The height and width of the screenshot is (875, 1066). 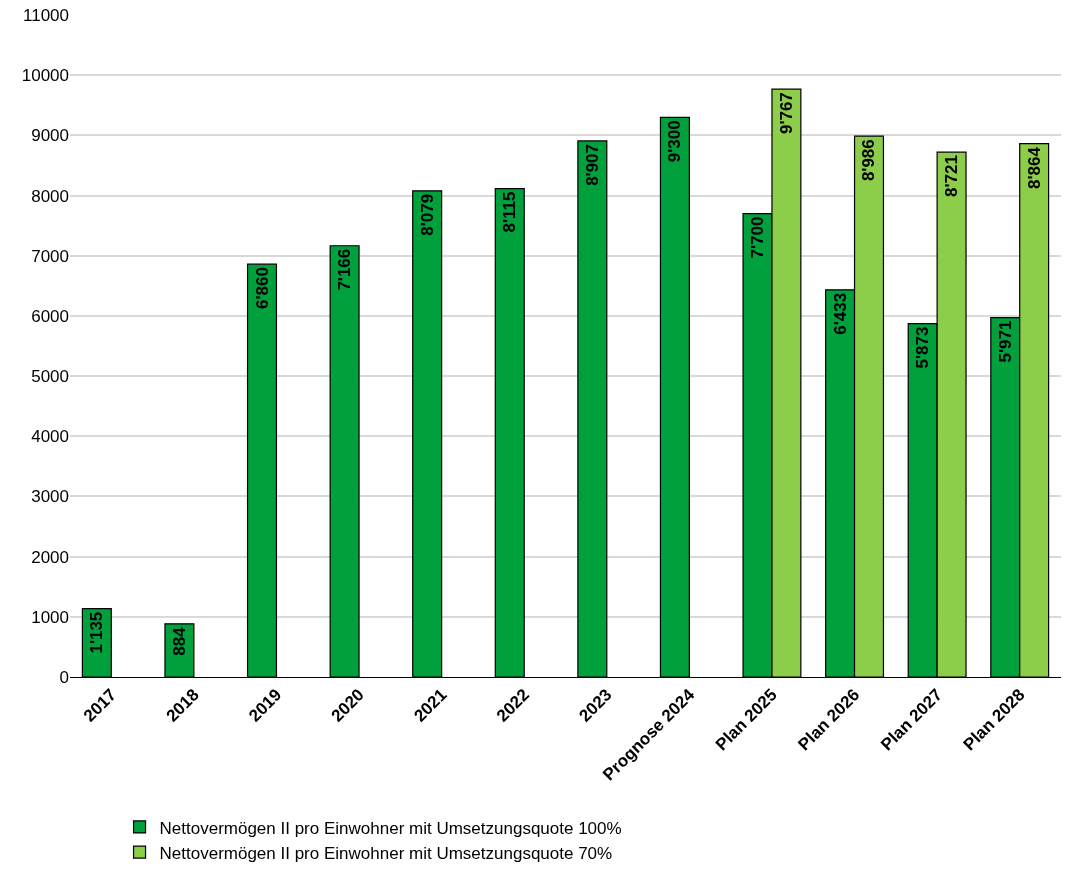 I want to click on y-tick-label: 10000, so click(x=45, y=76).